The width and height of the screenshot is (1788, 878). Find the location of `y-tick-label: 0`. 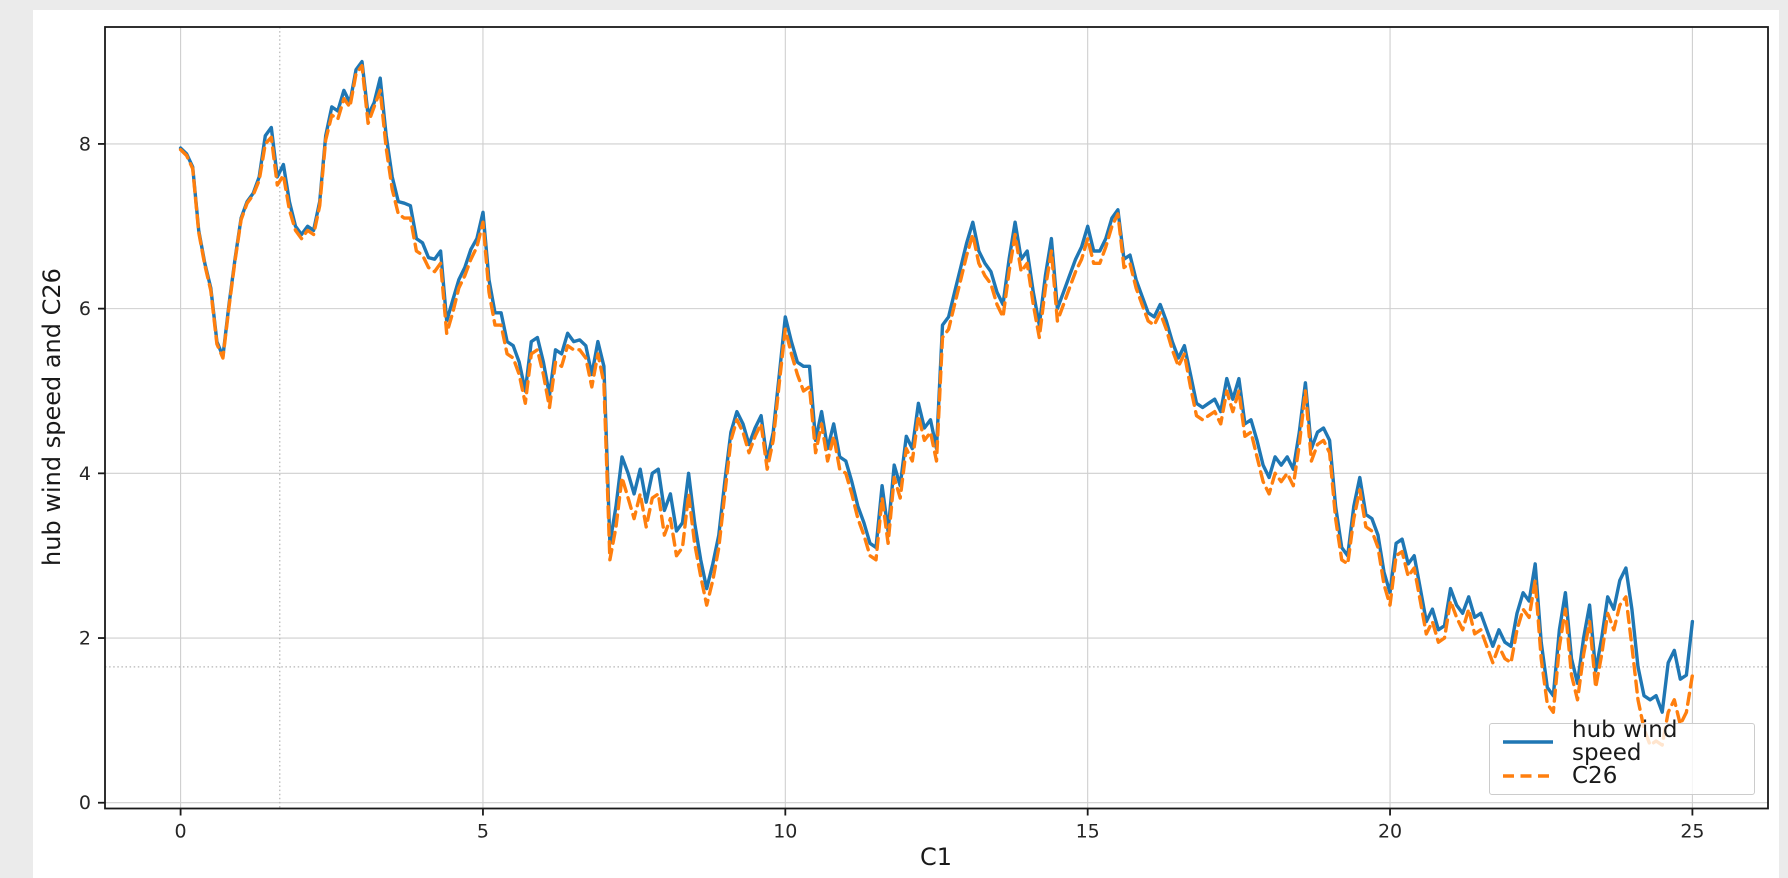

y-tick-label: 0 is located at coordinates (85, 803).